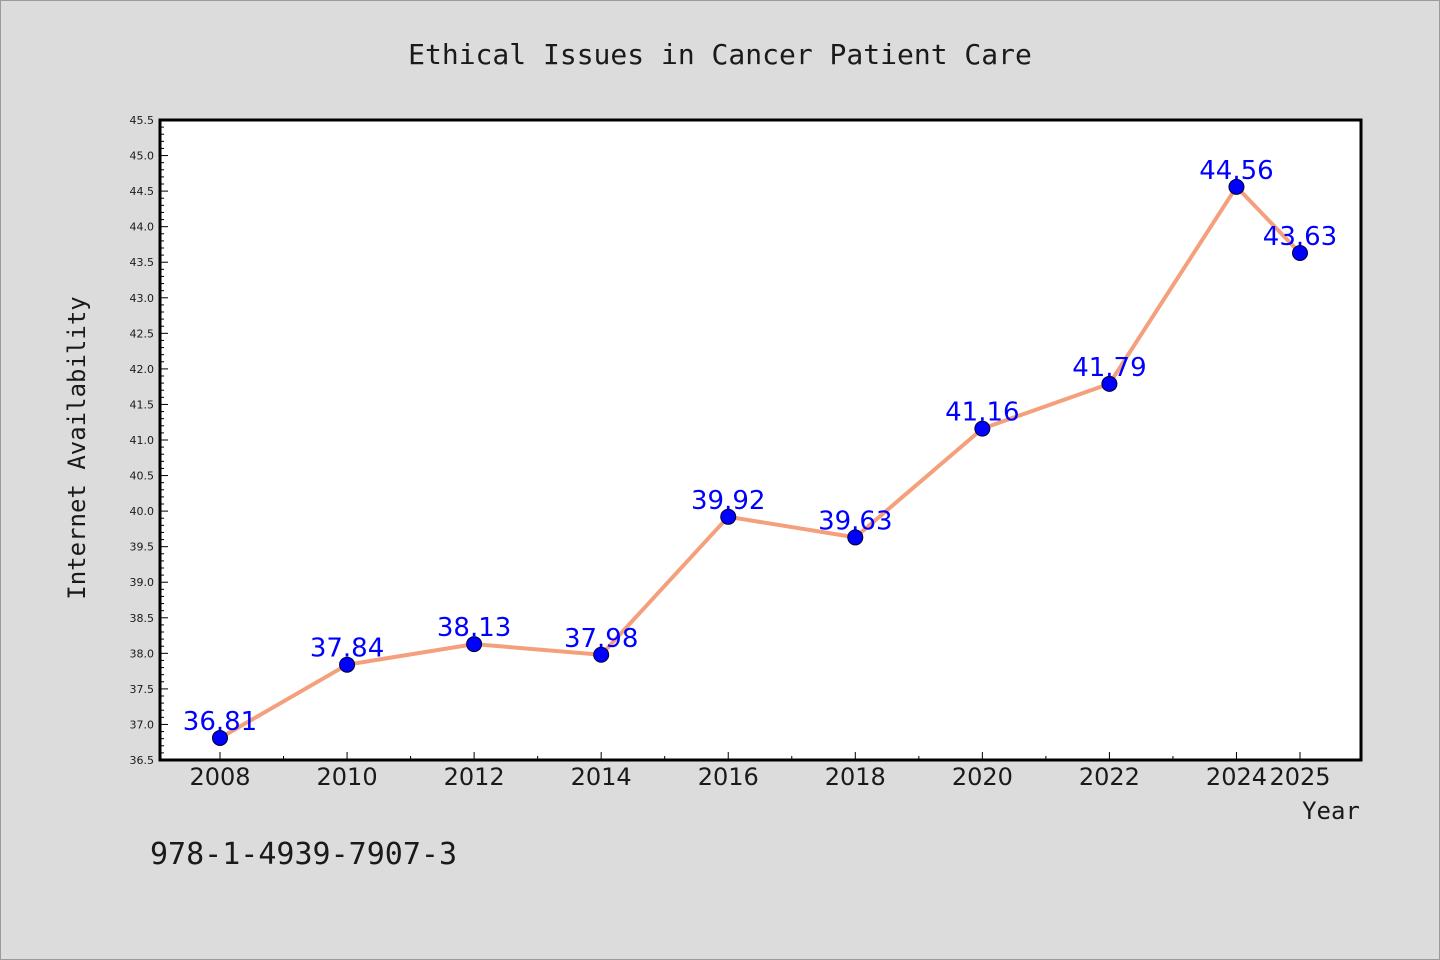 The height and width of the screenshot is (960, 1440). I want to click on x-tick-label: 2014, so click(601, 777).